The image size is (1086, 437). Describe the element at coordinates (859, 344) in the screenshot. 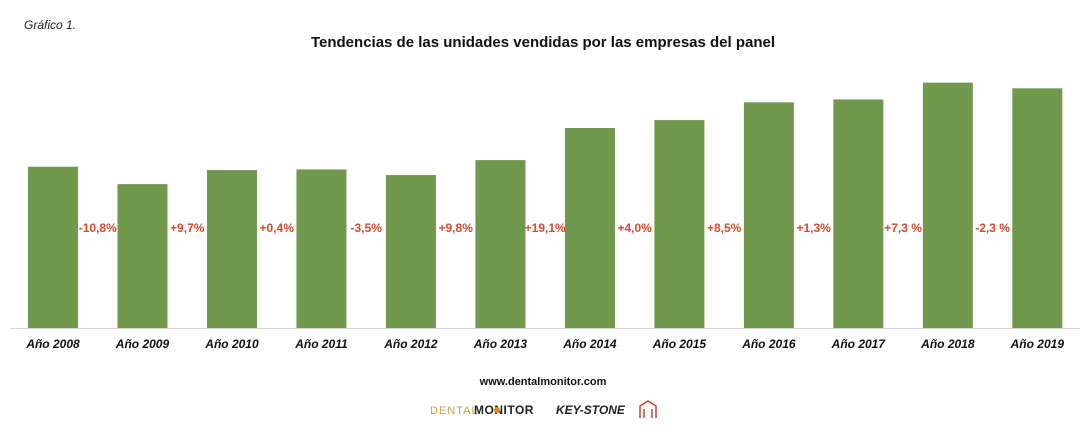

I see `x-tick-label: Año 2017` at that location.